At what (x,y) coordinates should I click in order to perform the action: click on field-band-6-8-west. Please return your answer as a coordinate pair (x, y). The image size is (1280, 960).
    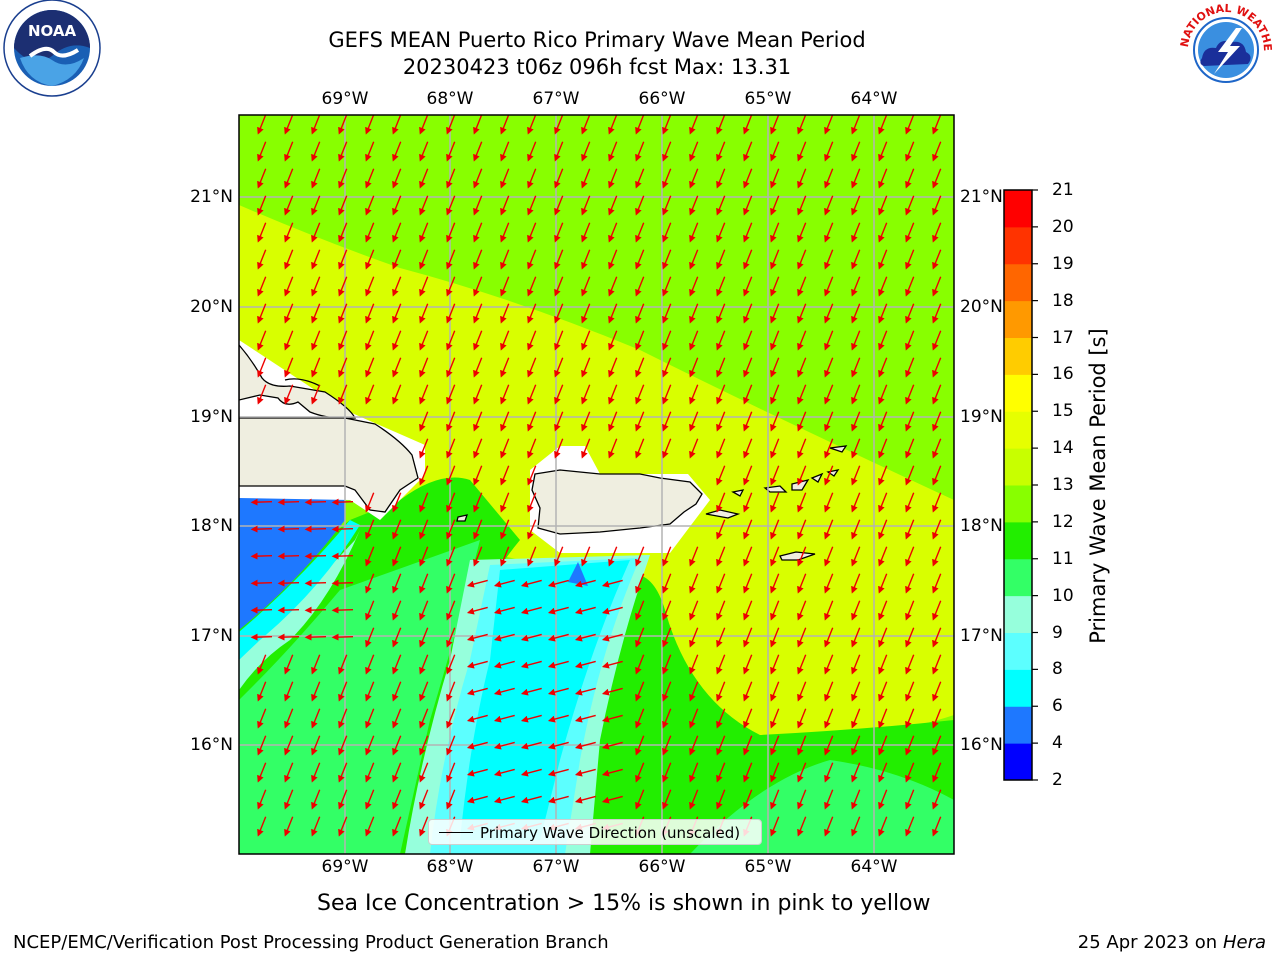
    Looking at the image, I should click on (299, 590).